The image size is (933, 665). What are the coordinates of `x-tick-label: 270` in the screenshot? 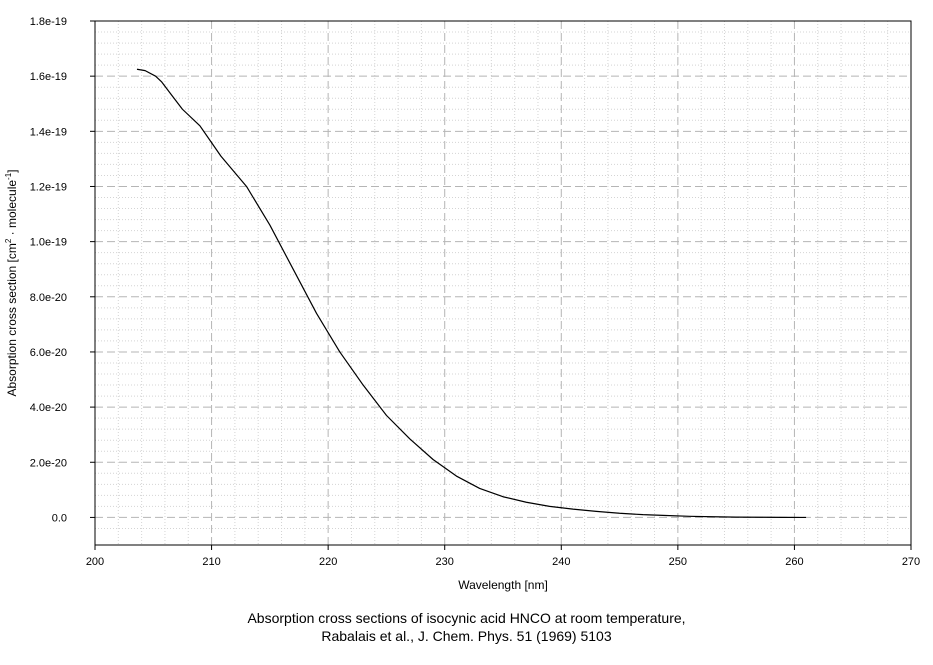 It's located at (911, 562).